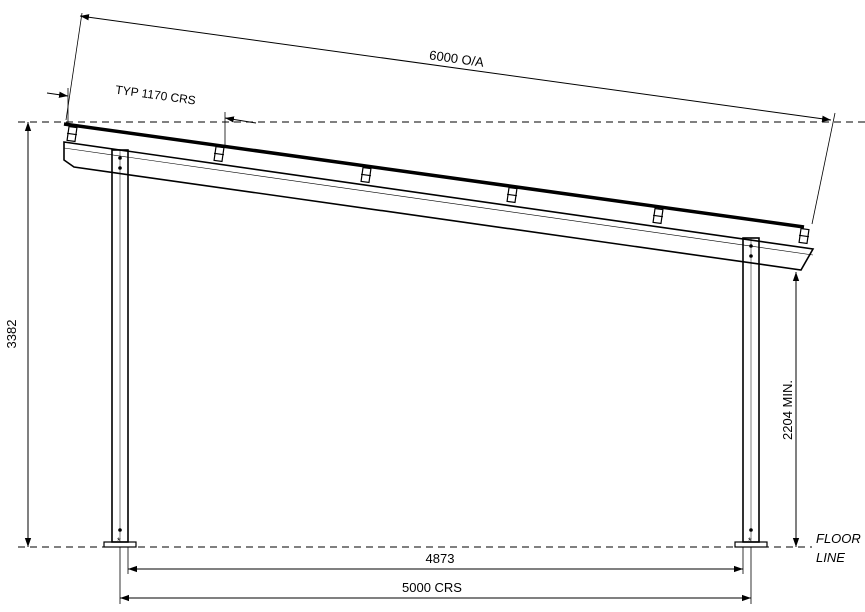 The height and width of the screenshot is (612, 865). Describe the element at coordinates (11, 334) in the screenshot. I see `total-height-label: 3382` at that location.